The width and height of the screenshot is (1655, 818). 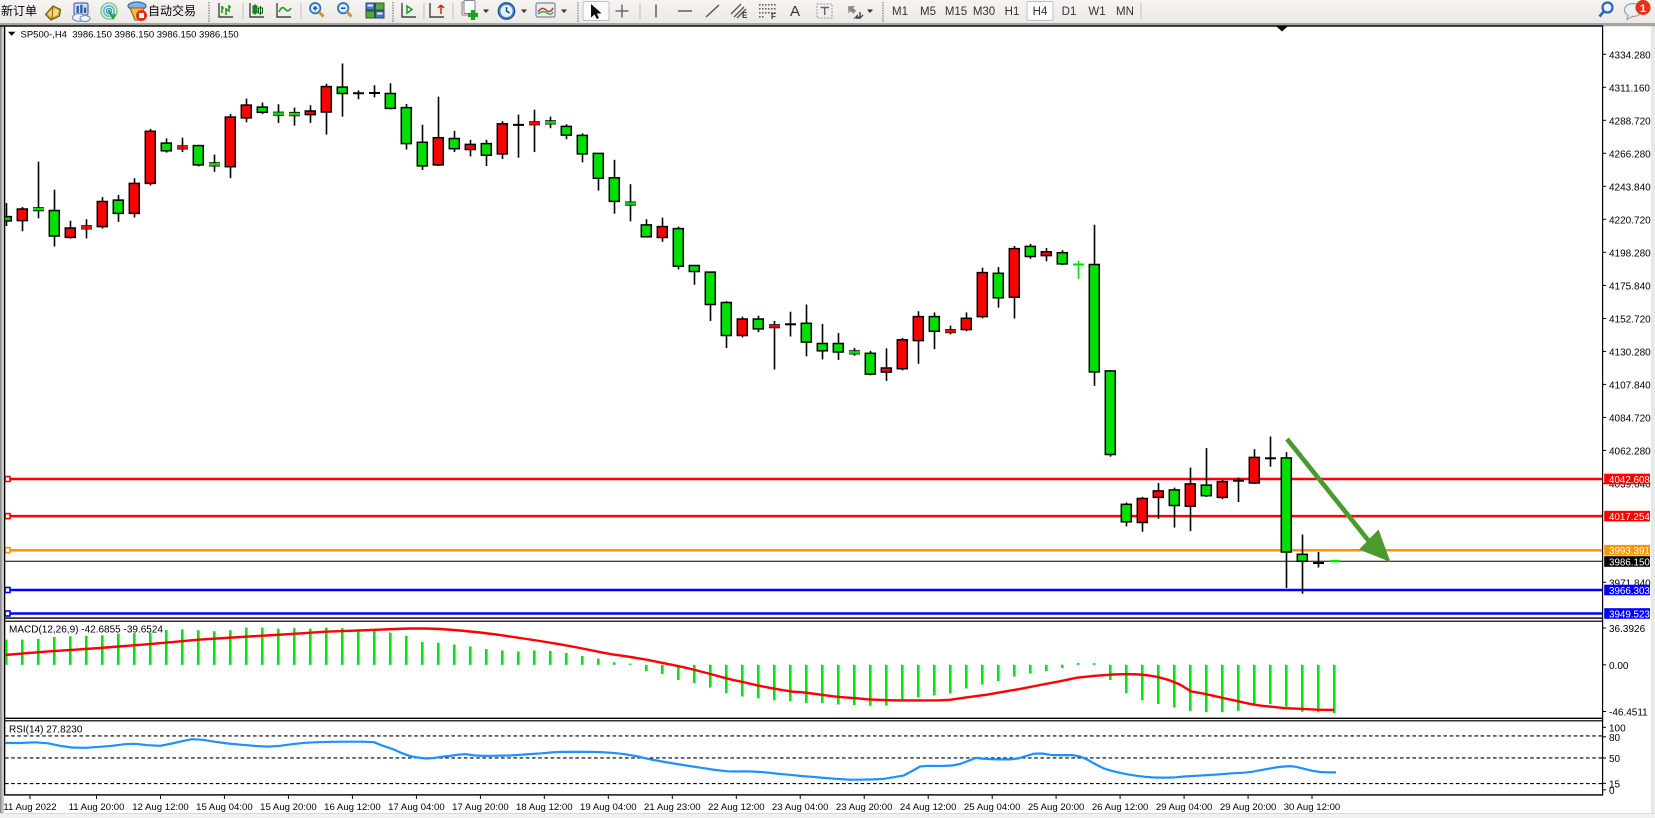 What do you see at coordinates (773, 16) in the screenshot?
I see `svg-text: F` at bounding box center [773, 16].